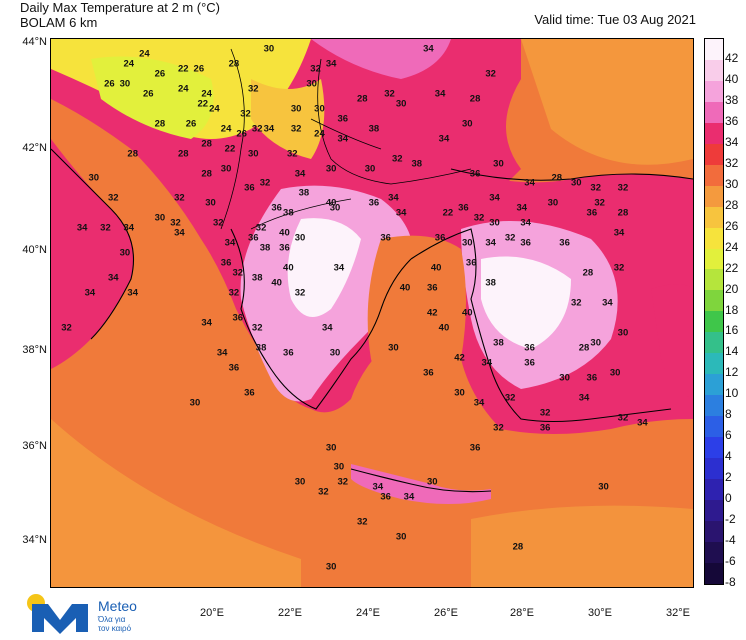  What do you see at coordinates (672, 341) in the screenshot?
I see `east-land` at bounding box center [672, 341].